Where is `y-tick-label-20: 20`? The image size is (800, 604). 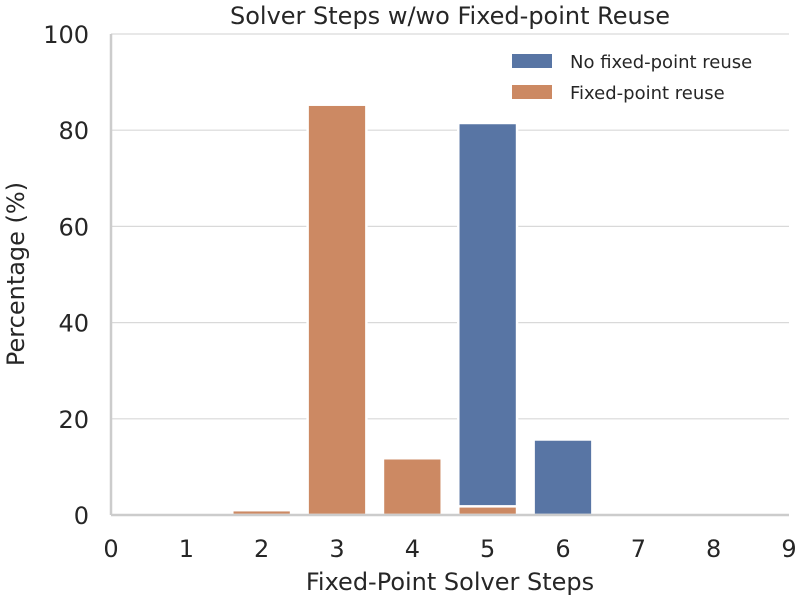 y-tick-label-20: 20 is located at coordinates (73, 420).